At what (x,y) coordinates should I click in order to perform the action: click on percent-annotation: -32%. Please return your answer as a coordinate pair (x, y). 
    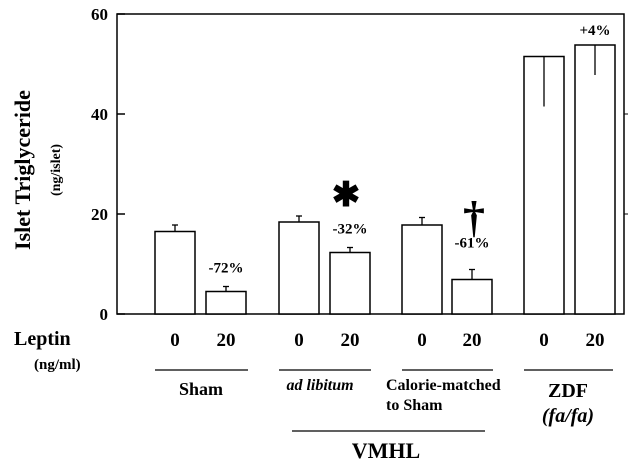
    Looking at the image, I should click on (350, 230).